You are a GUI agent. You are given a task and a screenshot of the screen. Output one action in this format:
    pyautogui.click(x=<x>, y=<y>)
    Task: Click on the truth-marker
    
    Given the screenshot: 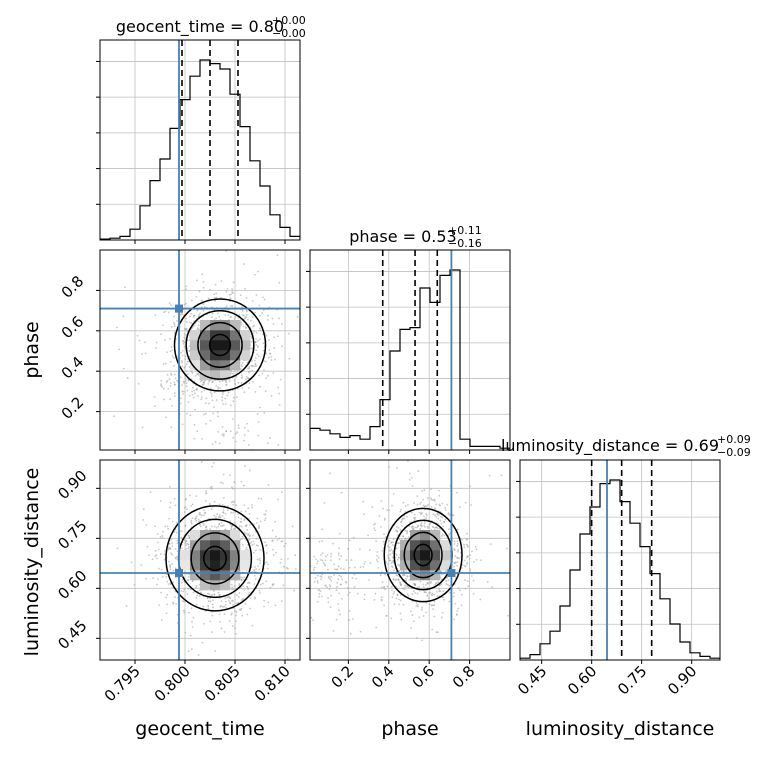 What is the action you would take?
    pyautogui.click(x=179, y=573)
    